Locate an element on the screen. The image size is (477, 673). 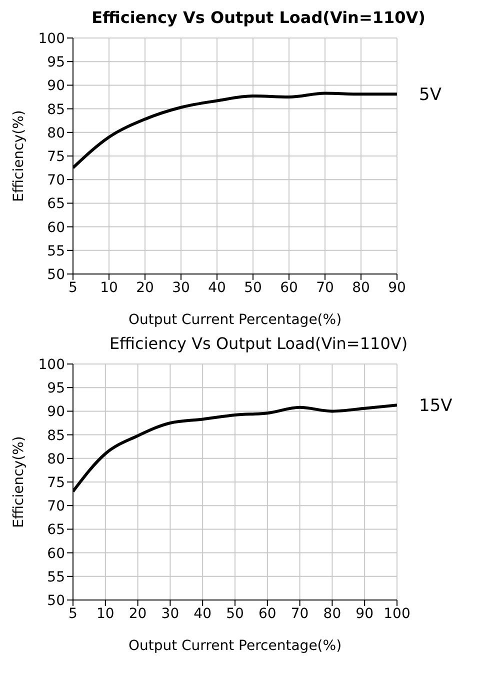
series-label: 15V is located at coordinates (436, 406).